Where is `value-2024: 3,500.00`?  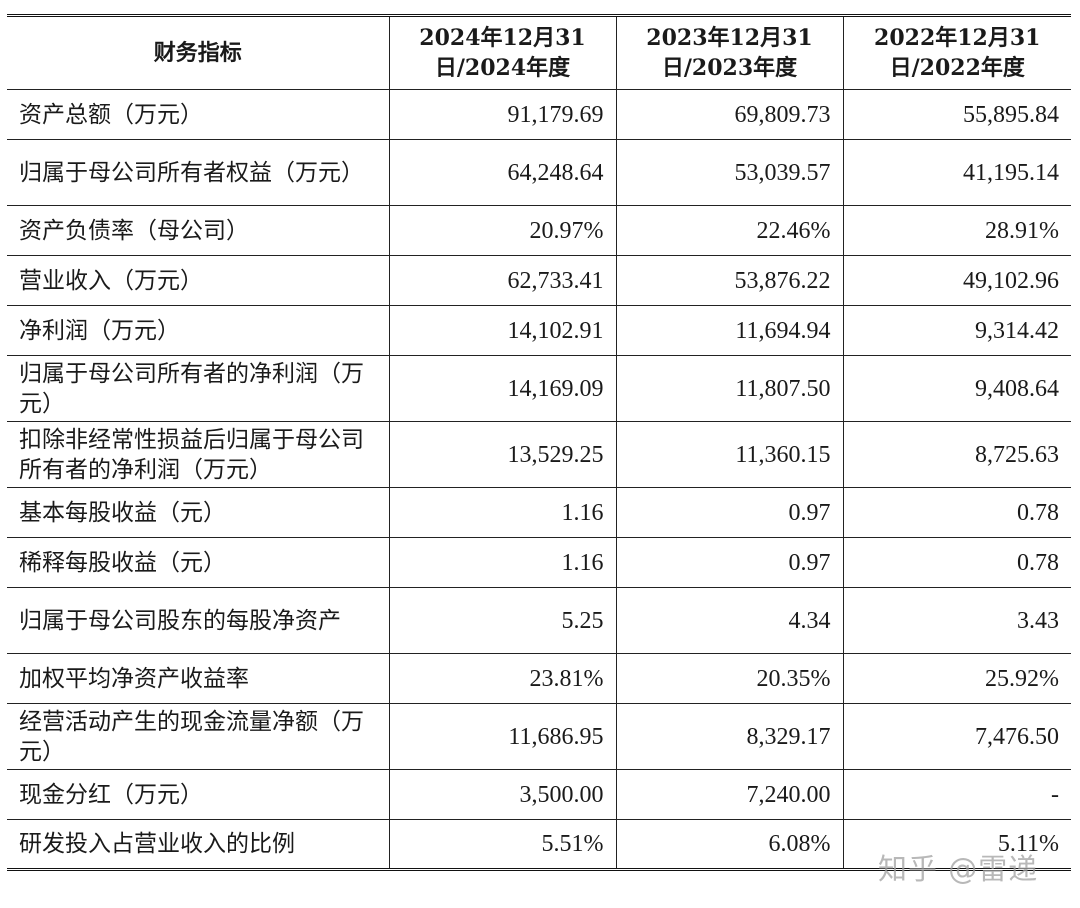 value-2024: 3,500.00 is located at coordinates (502, 794).